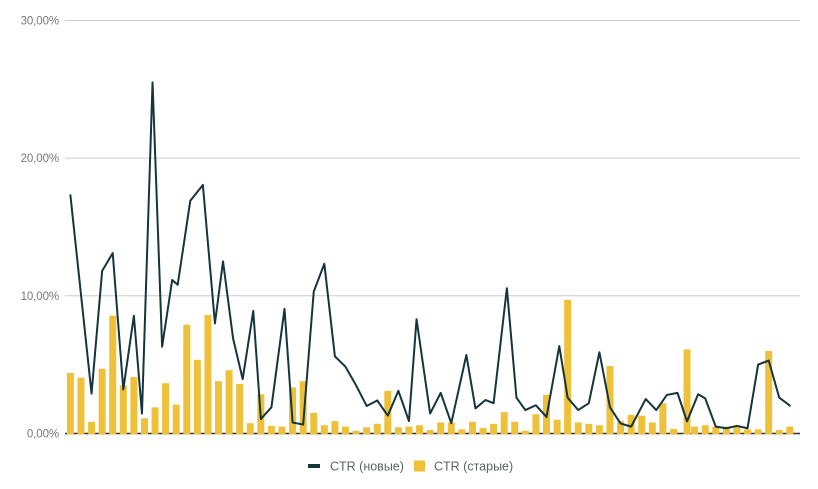 This screenshot has height=489, width=818. I want to click on svg-text: 20,00%, so click(40, 159).